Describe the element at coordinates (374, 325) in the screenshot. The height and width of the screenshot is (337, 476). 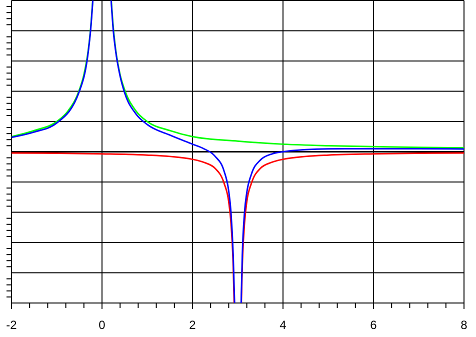
I see `x-tick-label: 6` at that location.